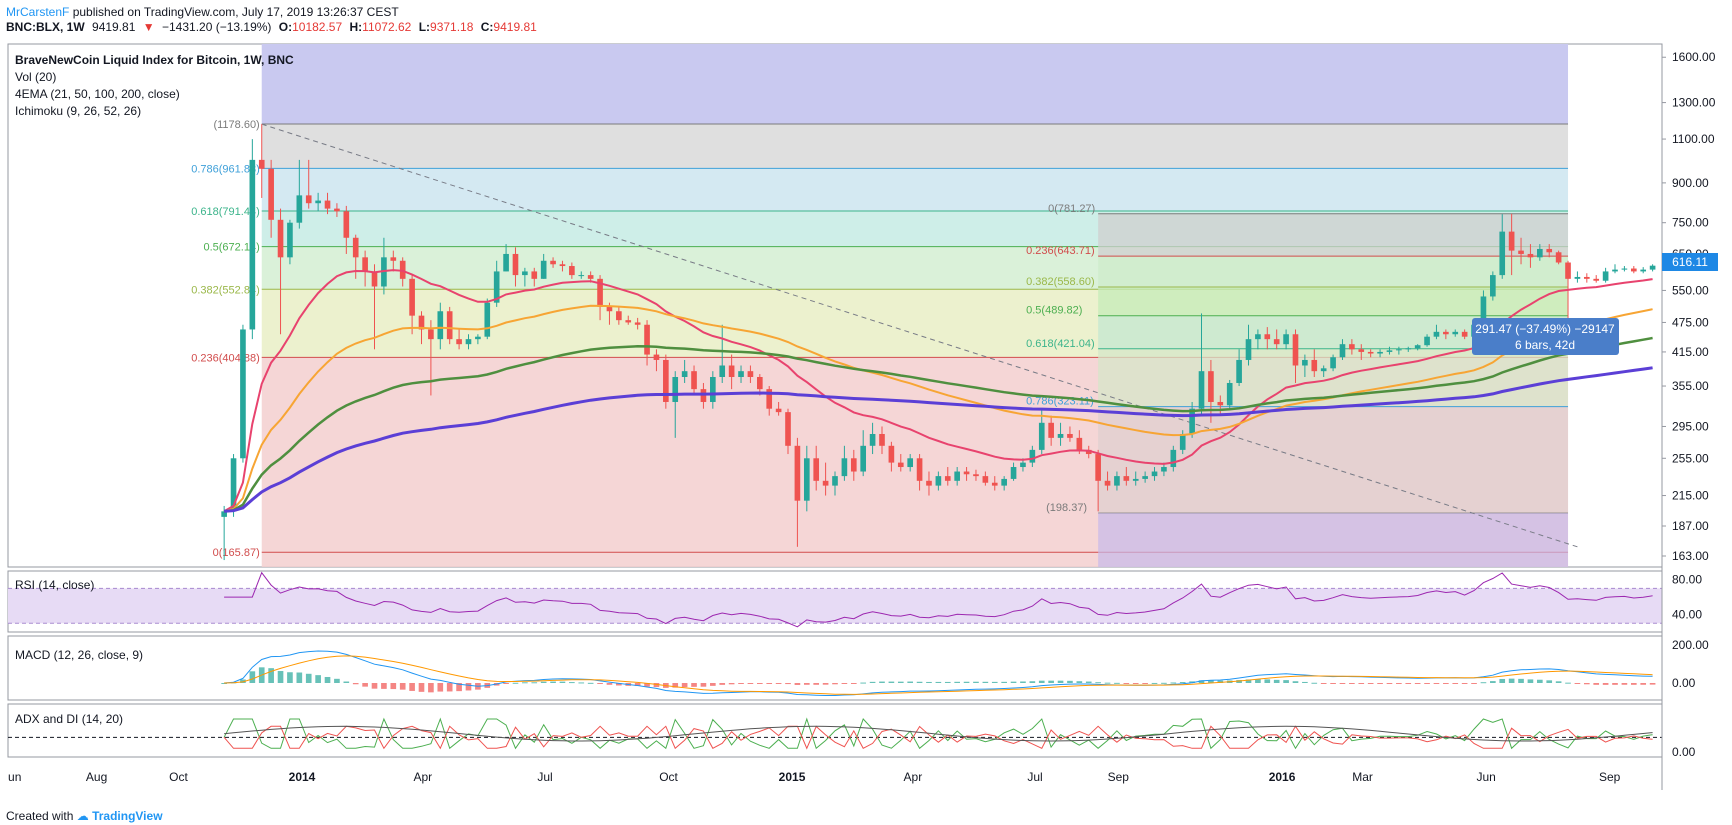 The height and width of the screenshot is (825, 1732). I want to click on rsi-pane, so click(835, 601).